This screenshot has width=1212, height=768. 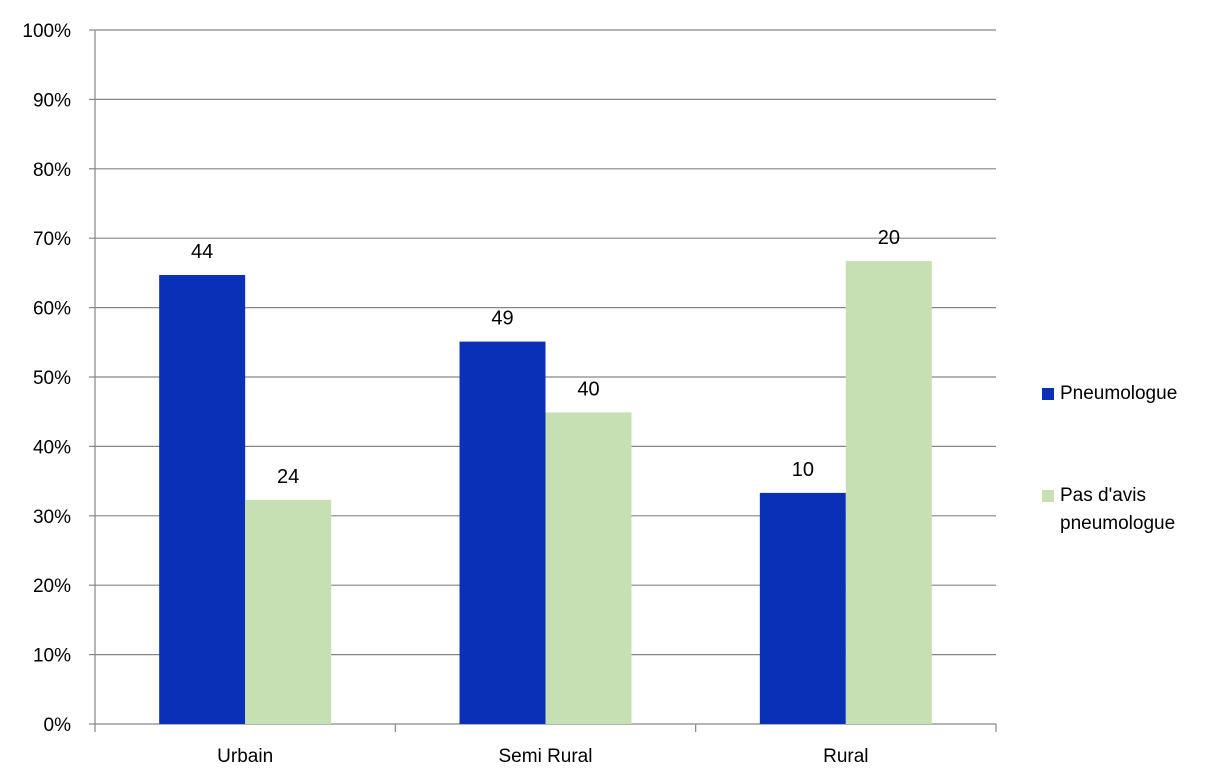 I want to click on data-label: 40, so click(x=588, y=389).